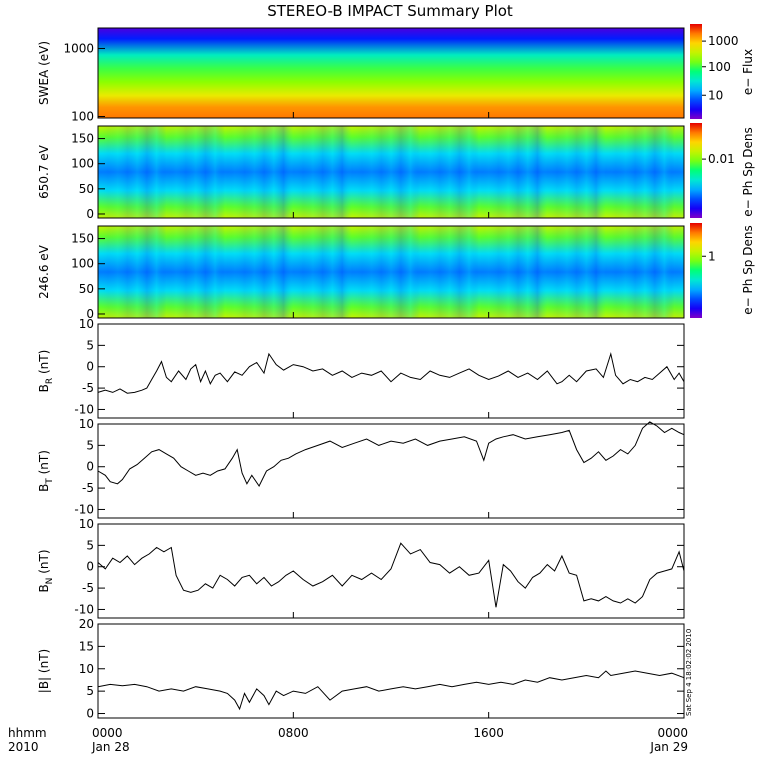  I want to click on br-ylabel-sub: R, so click(50, 381).